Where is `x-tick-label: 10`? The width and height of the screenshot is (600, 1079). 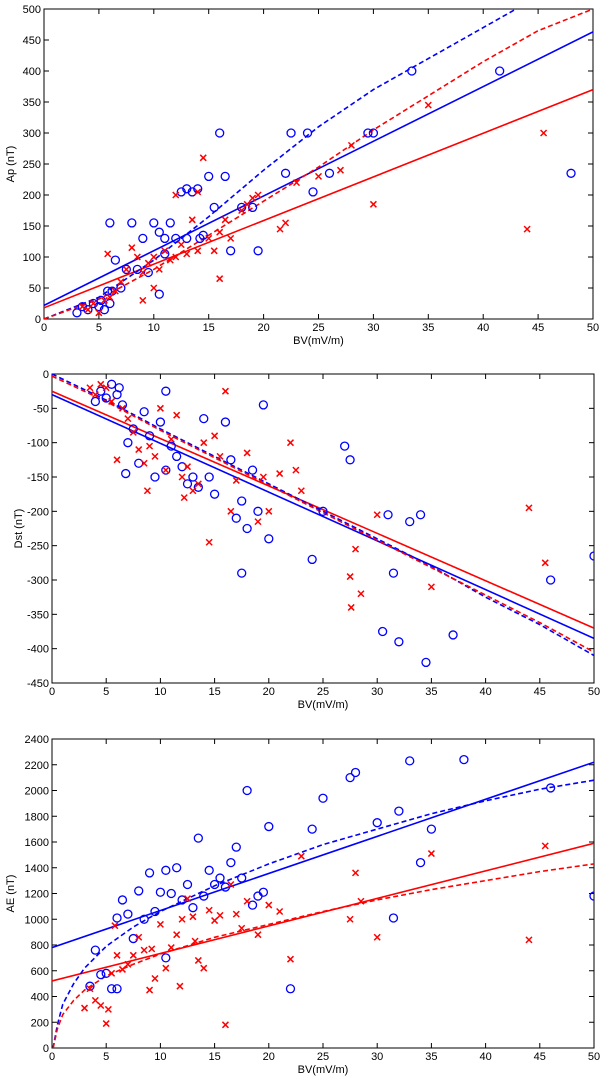
x-tick-label: 10 is located at coordinates (154, 328).